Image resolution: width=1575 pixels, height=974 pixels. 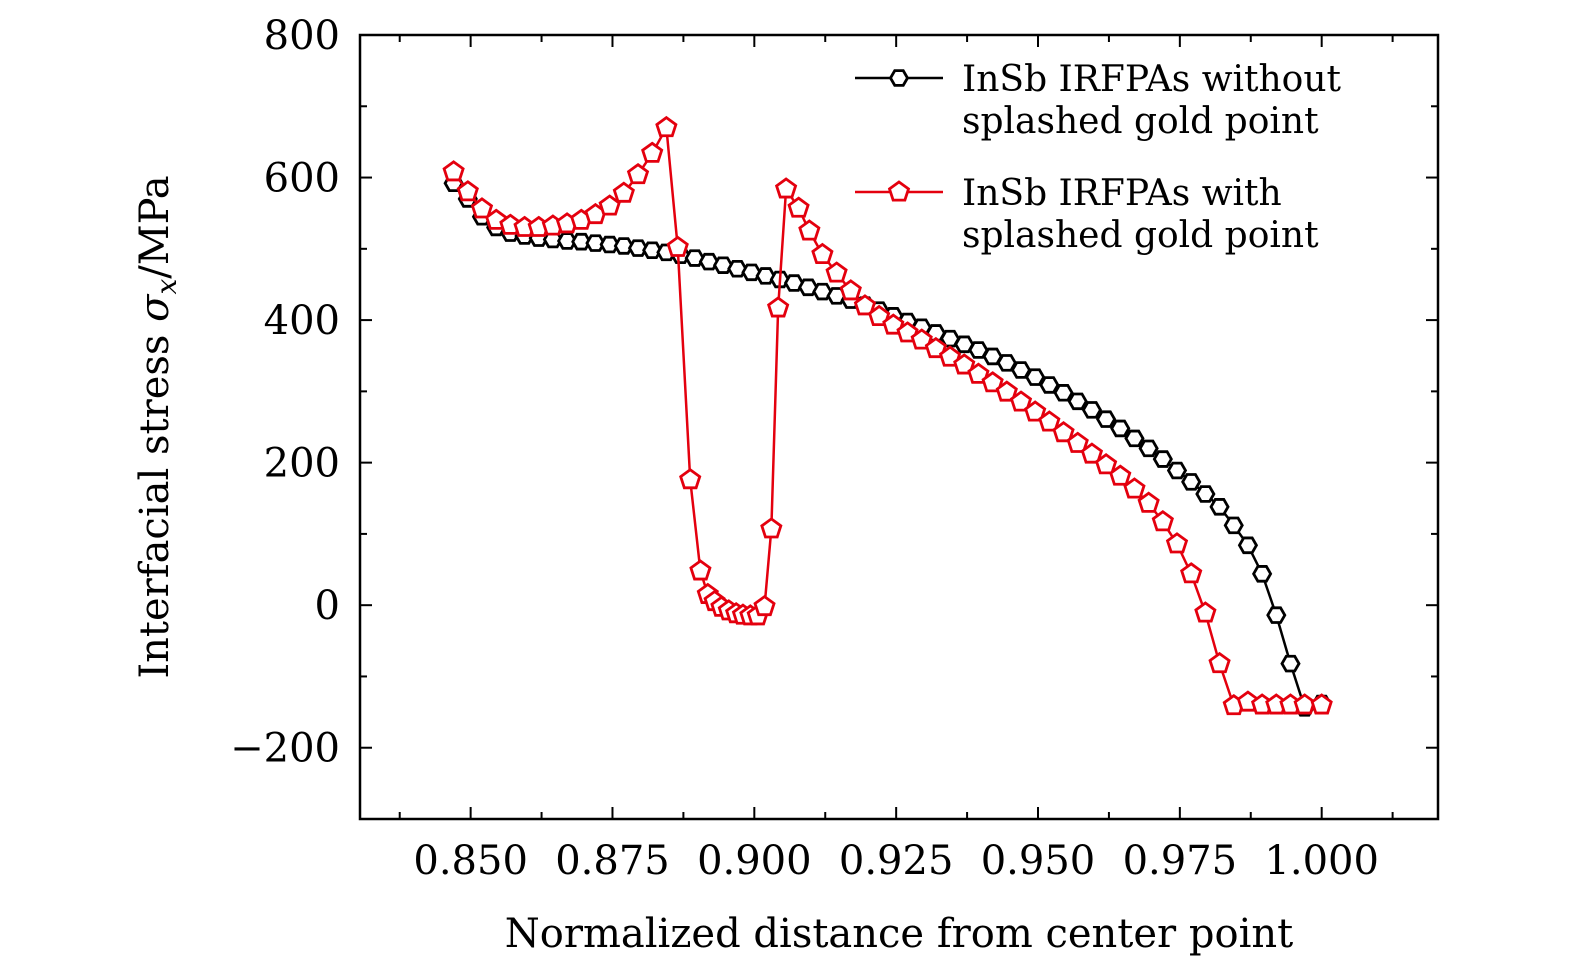 I want to click on y-axis-title-symbol: σ, so click(x=155, y=307).